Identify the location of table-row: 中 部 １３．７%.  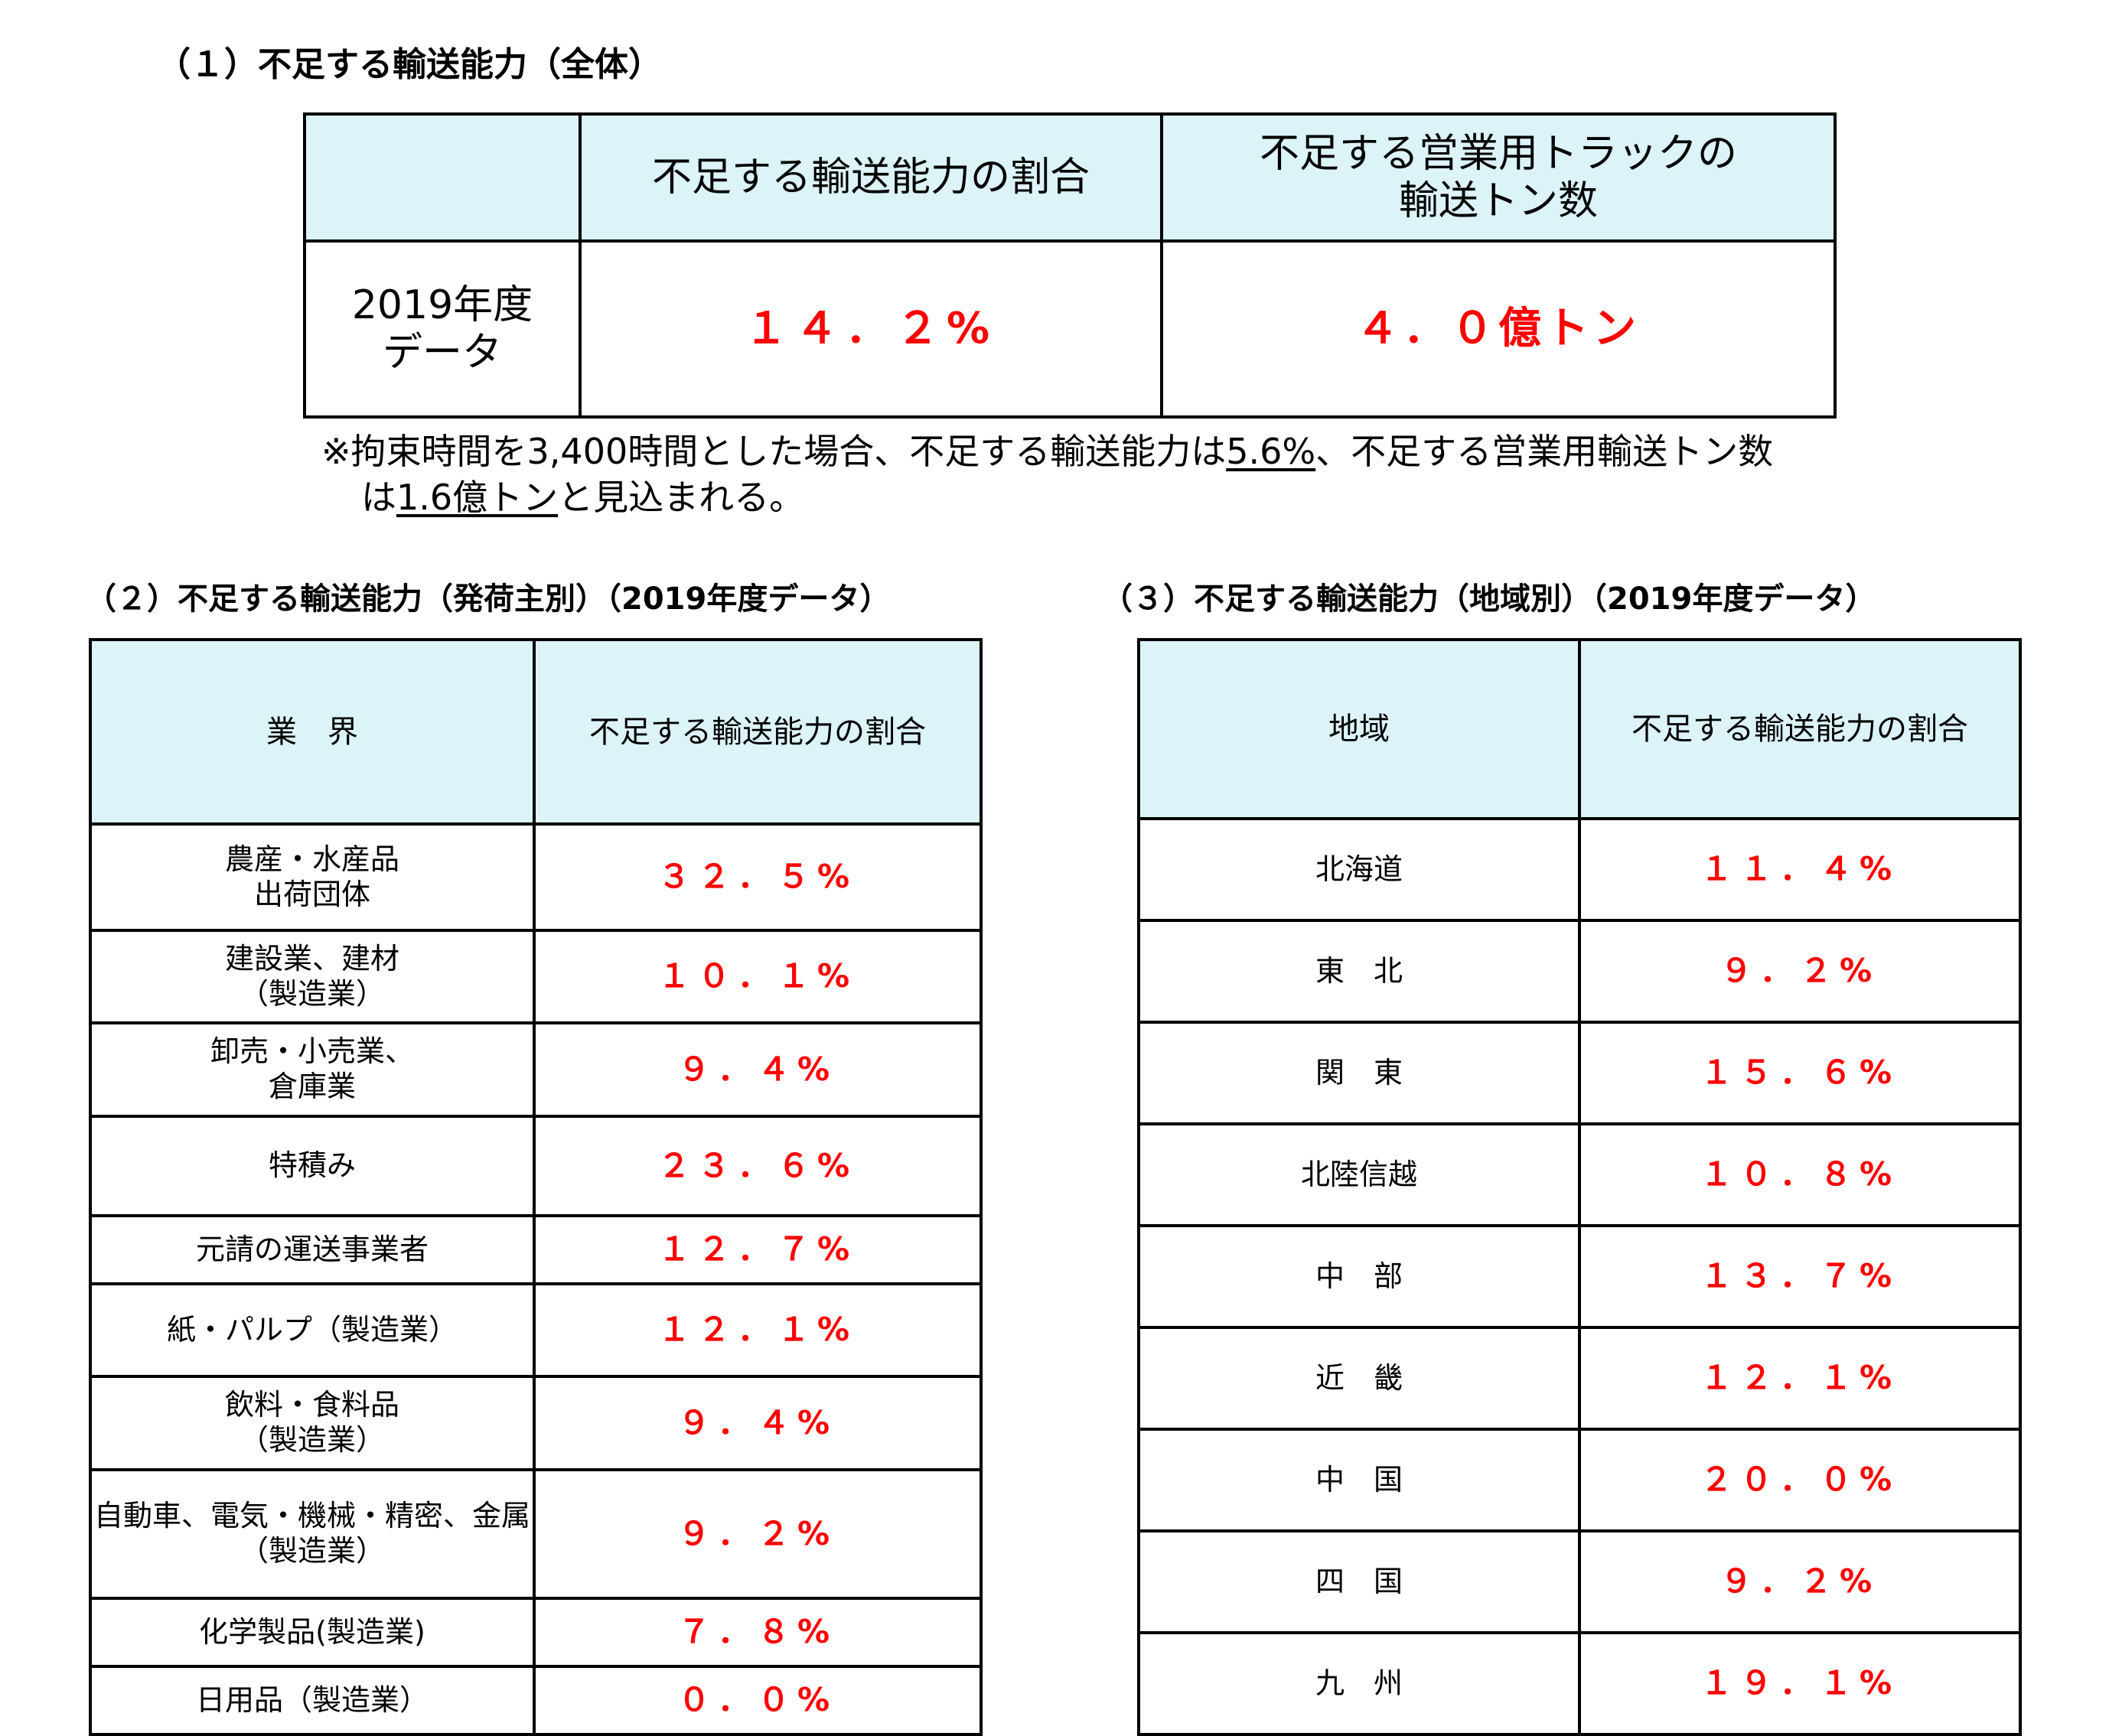
(1579, 1276).